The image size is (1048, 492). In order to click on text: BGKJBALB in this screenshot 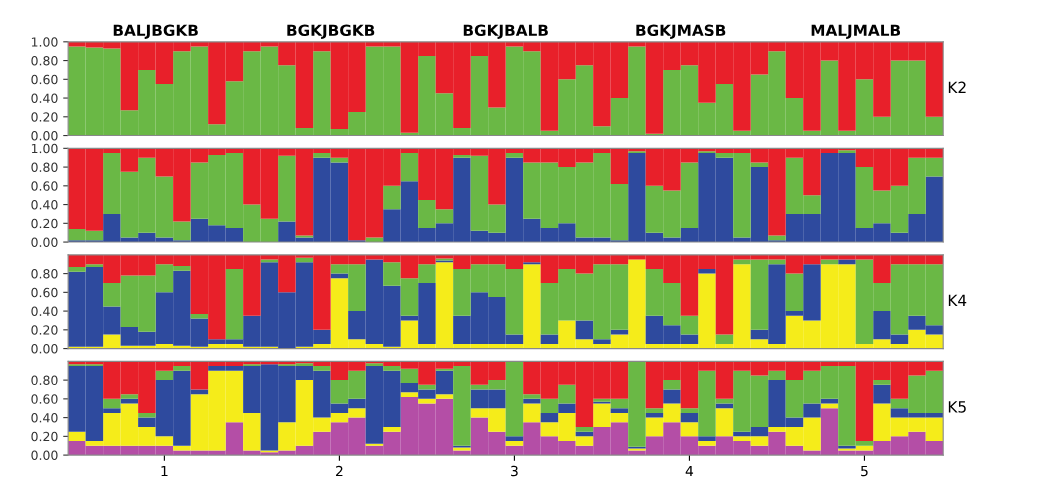, I will do `click(505, 31)`.